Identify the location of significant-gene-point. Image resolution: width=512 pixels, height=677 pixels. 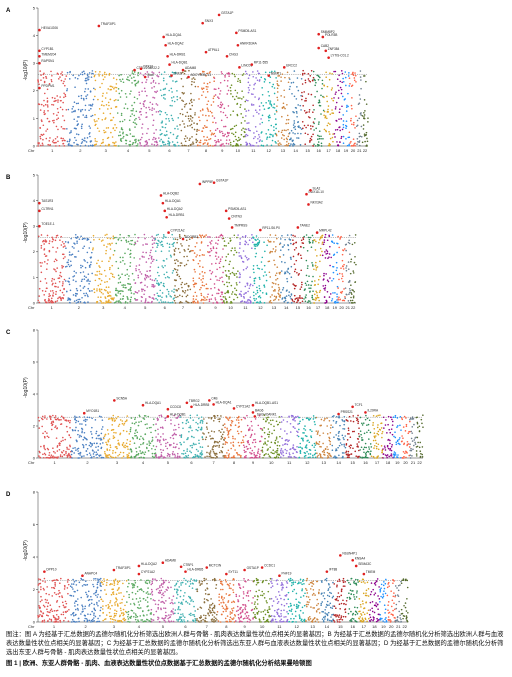
(39, 211).